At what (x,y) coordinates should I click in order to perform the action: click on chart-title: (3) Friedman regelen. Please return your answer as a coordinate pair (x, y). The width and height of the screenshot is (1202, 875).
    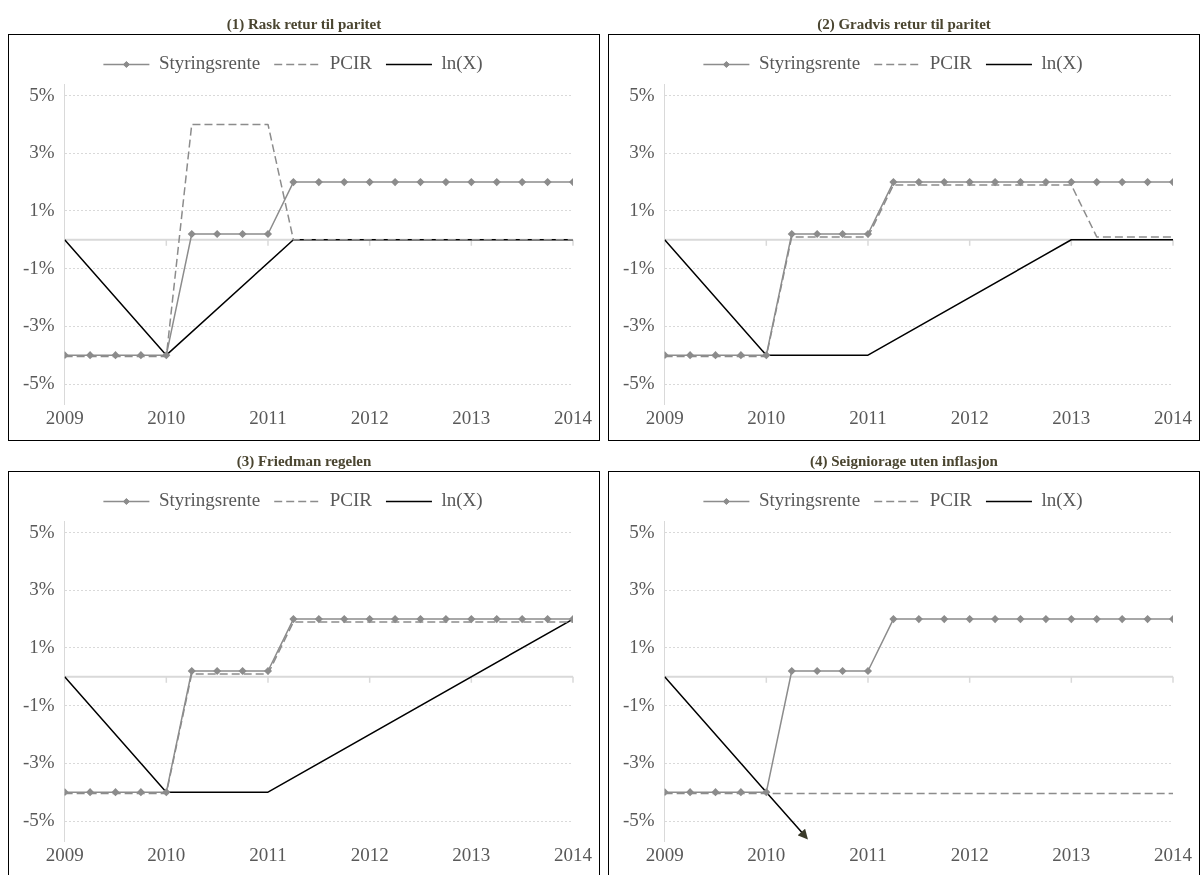
    Looking at the image, I should click on (304, 461).